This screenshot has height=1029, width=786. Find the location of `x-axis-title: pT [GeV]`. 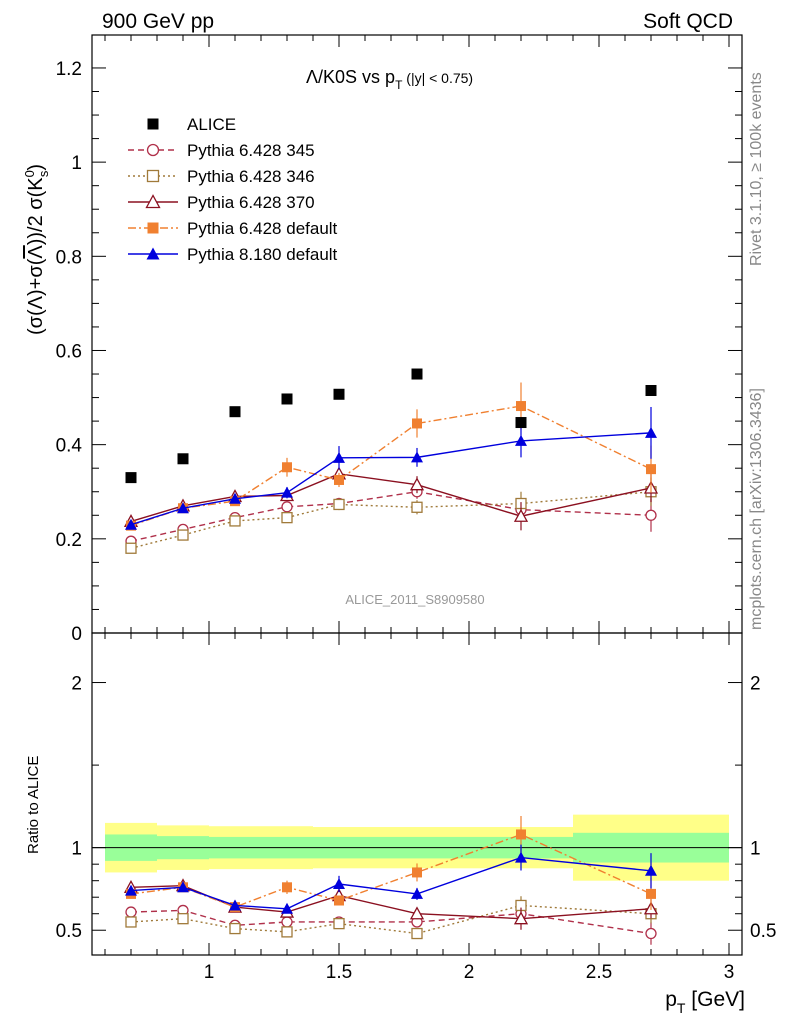

x-axis-title: pT [GeV] is located at coordinates (705, 1002).